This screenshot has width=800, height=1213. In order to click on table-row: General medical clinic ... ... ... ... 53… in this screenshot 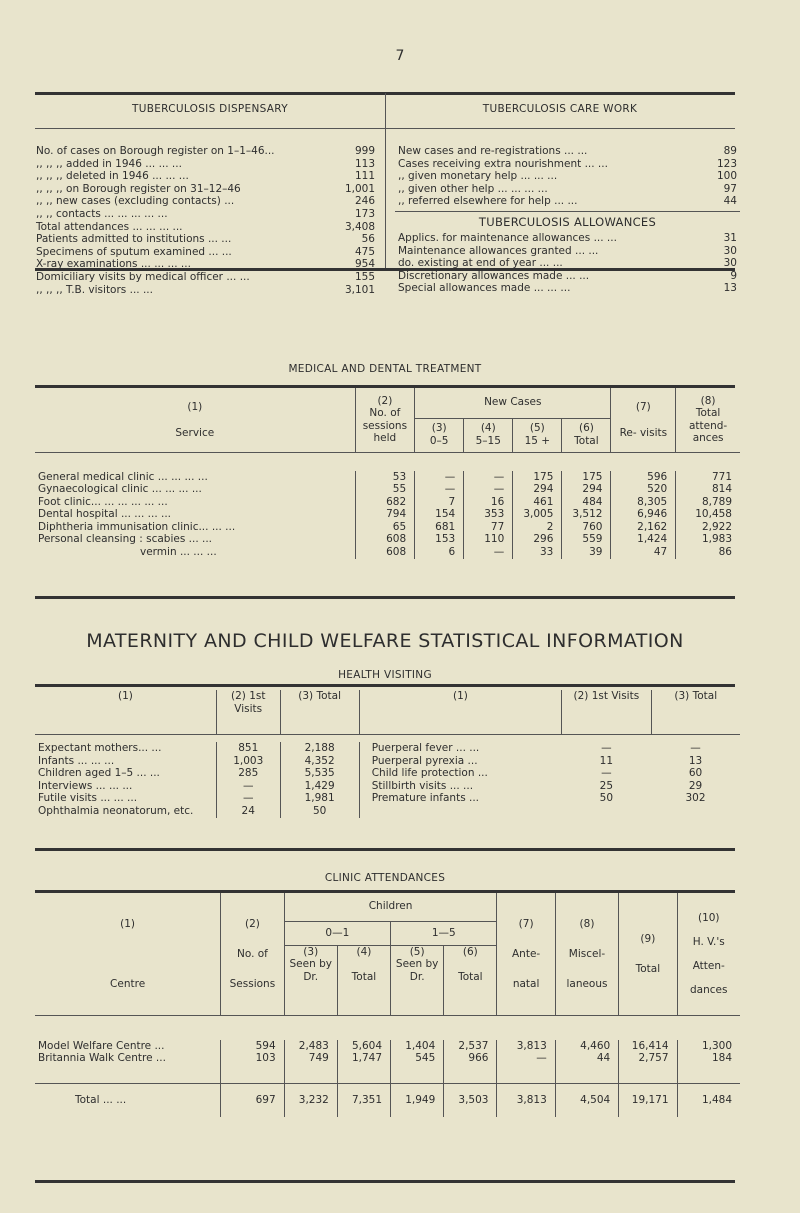, I will do `click(387, 477)`.